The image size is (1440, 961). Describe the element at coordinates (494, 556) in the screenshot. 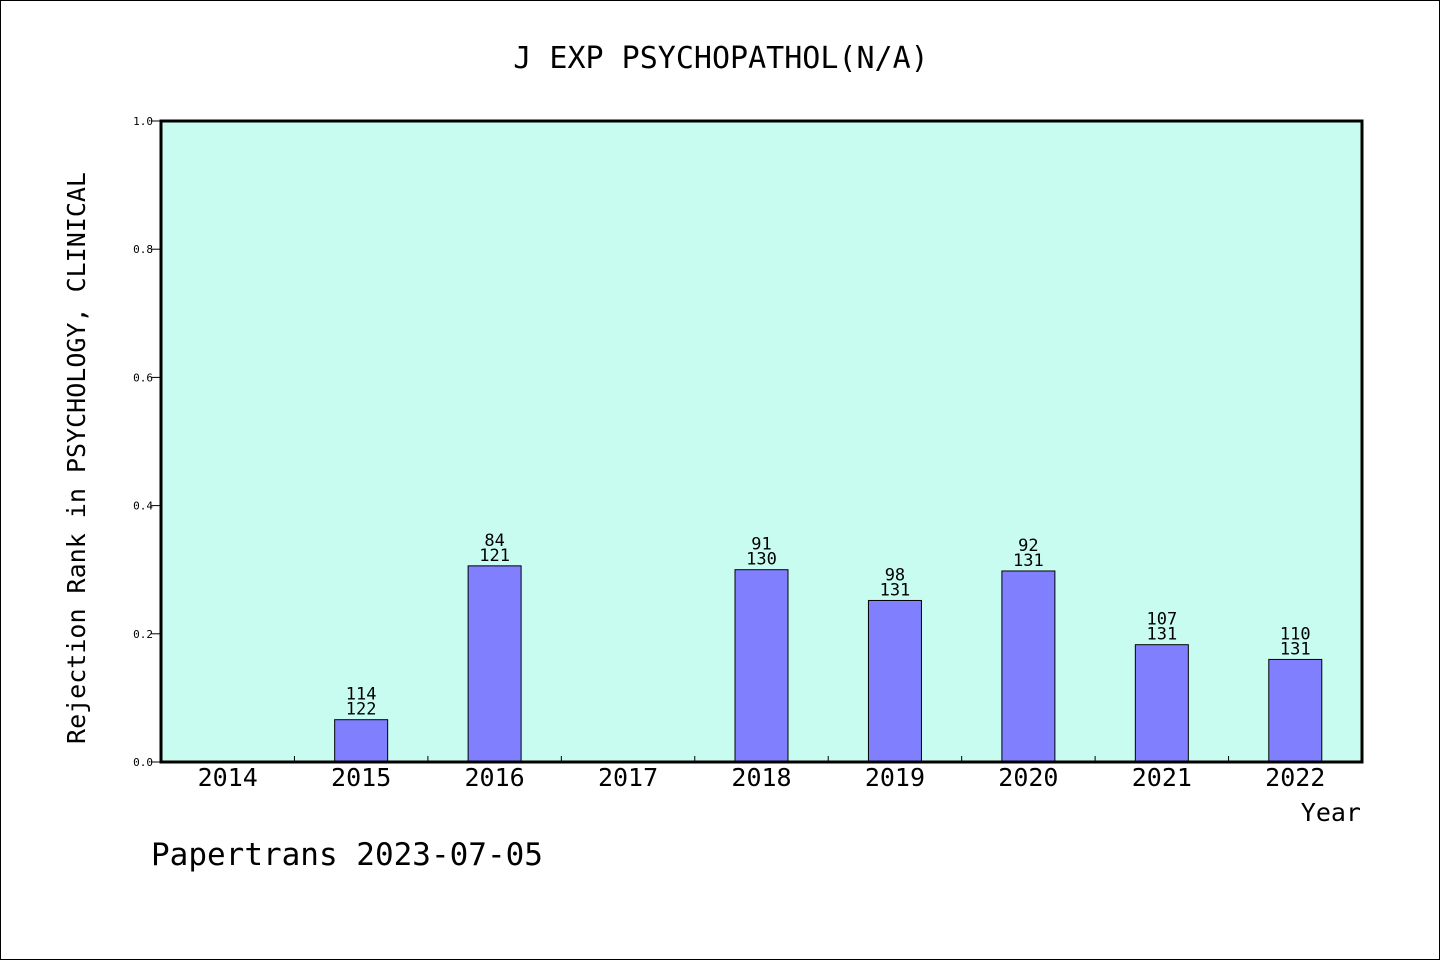

I see `bar-total-label-2016: 121` at that location.